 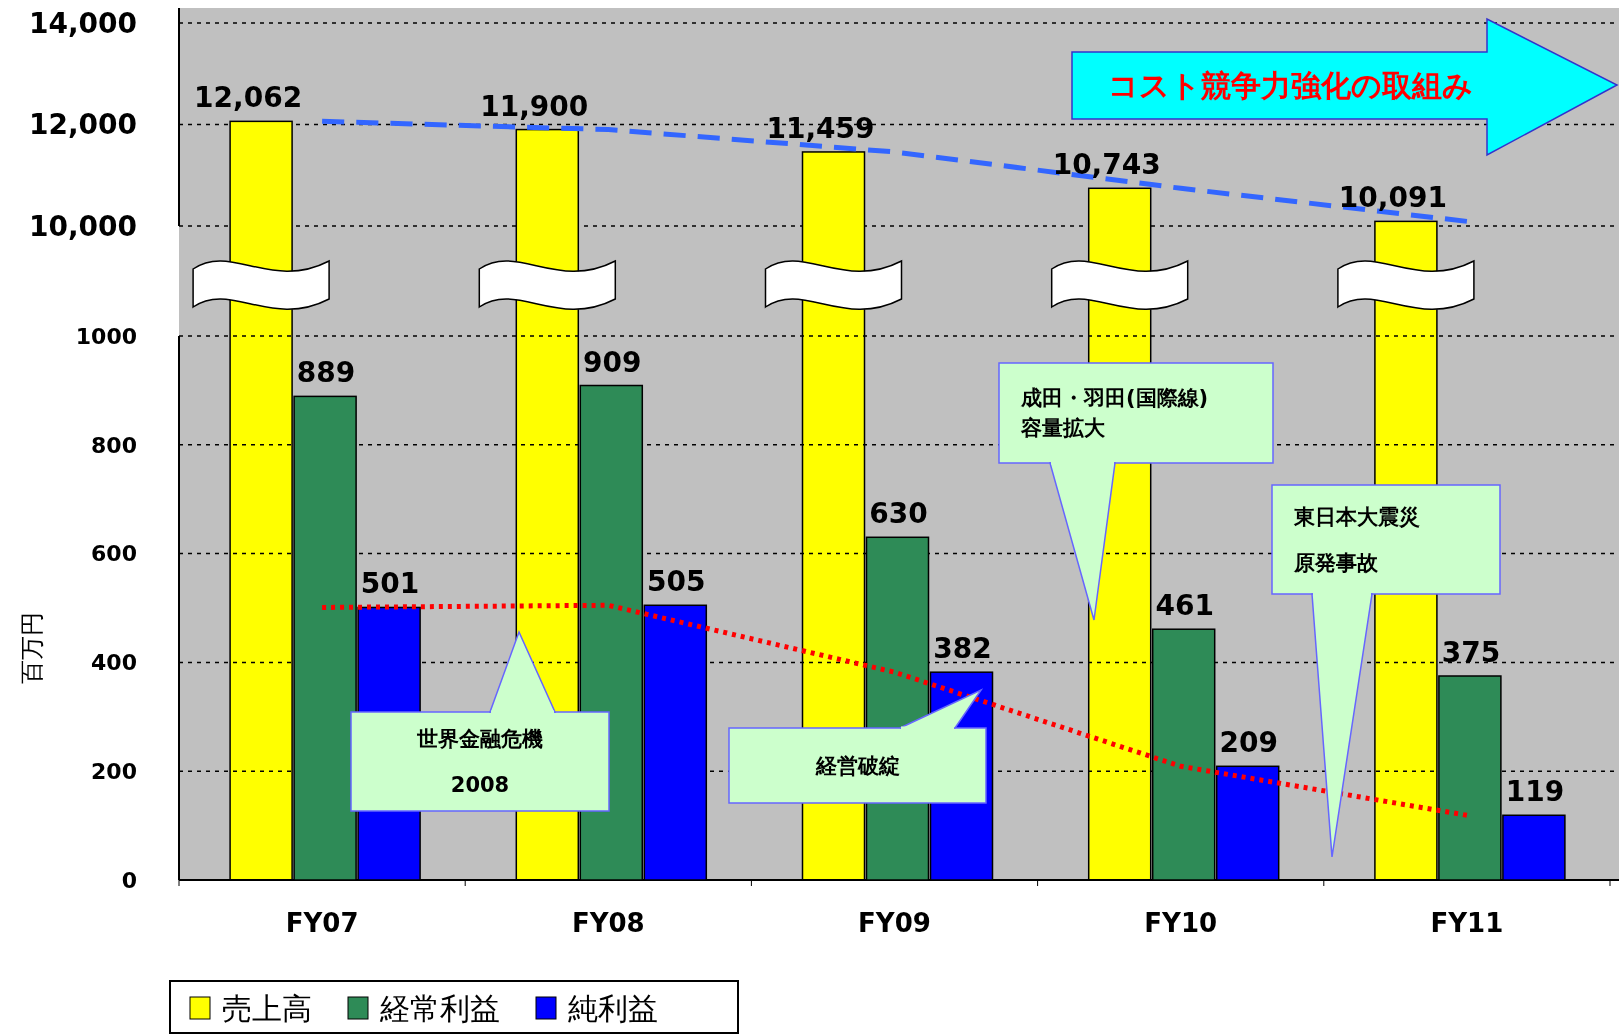 What do you see at coordinates (962, 649) in the screenshot?
I see `data-label: 382` at bounding box center [962, 649].